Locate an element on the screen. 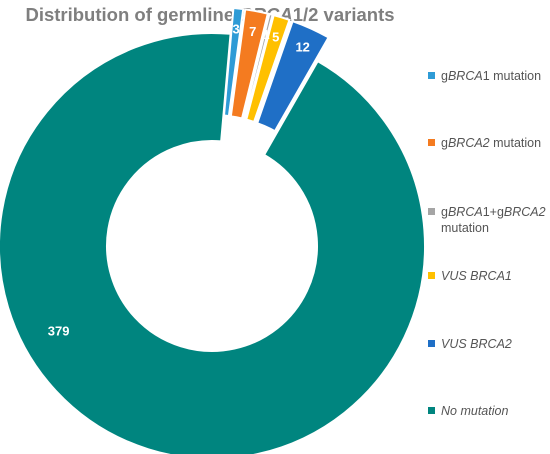 The height and width of the screenshot is (454, 550). slice-value-label: 5 is located at coordinates (275, 37).